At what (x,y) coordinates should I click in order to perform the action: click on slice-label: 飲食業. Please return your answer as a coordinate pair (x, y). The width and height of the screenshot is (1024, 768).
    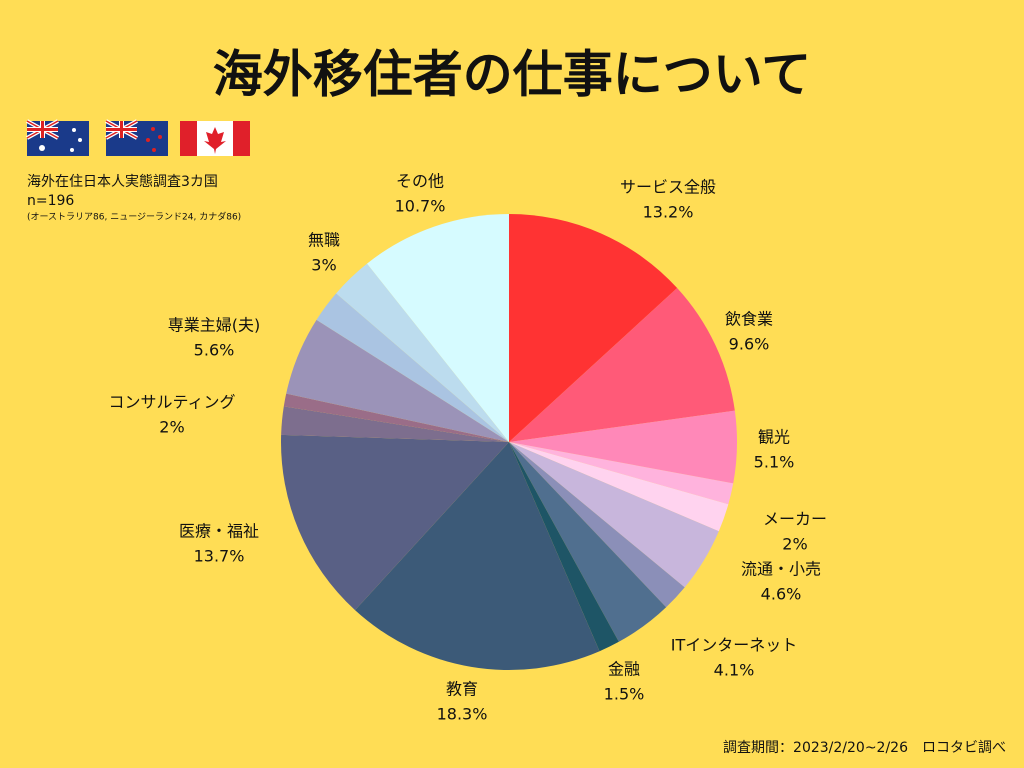
    Looking at the image, I should click on (749, 319).